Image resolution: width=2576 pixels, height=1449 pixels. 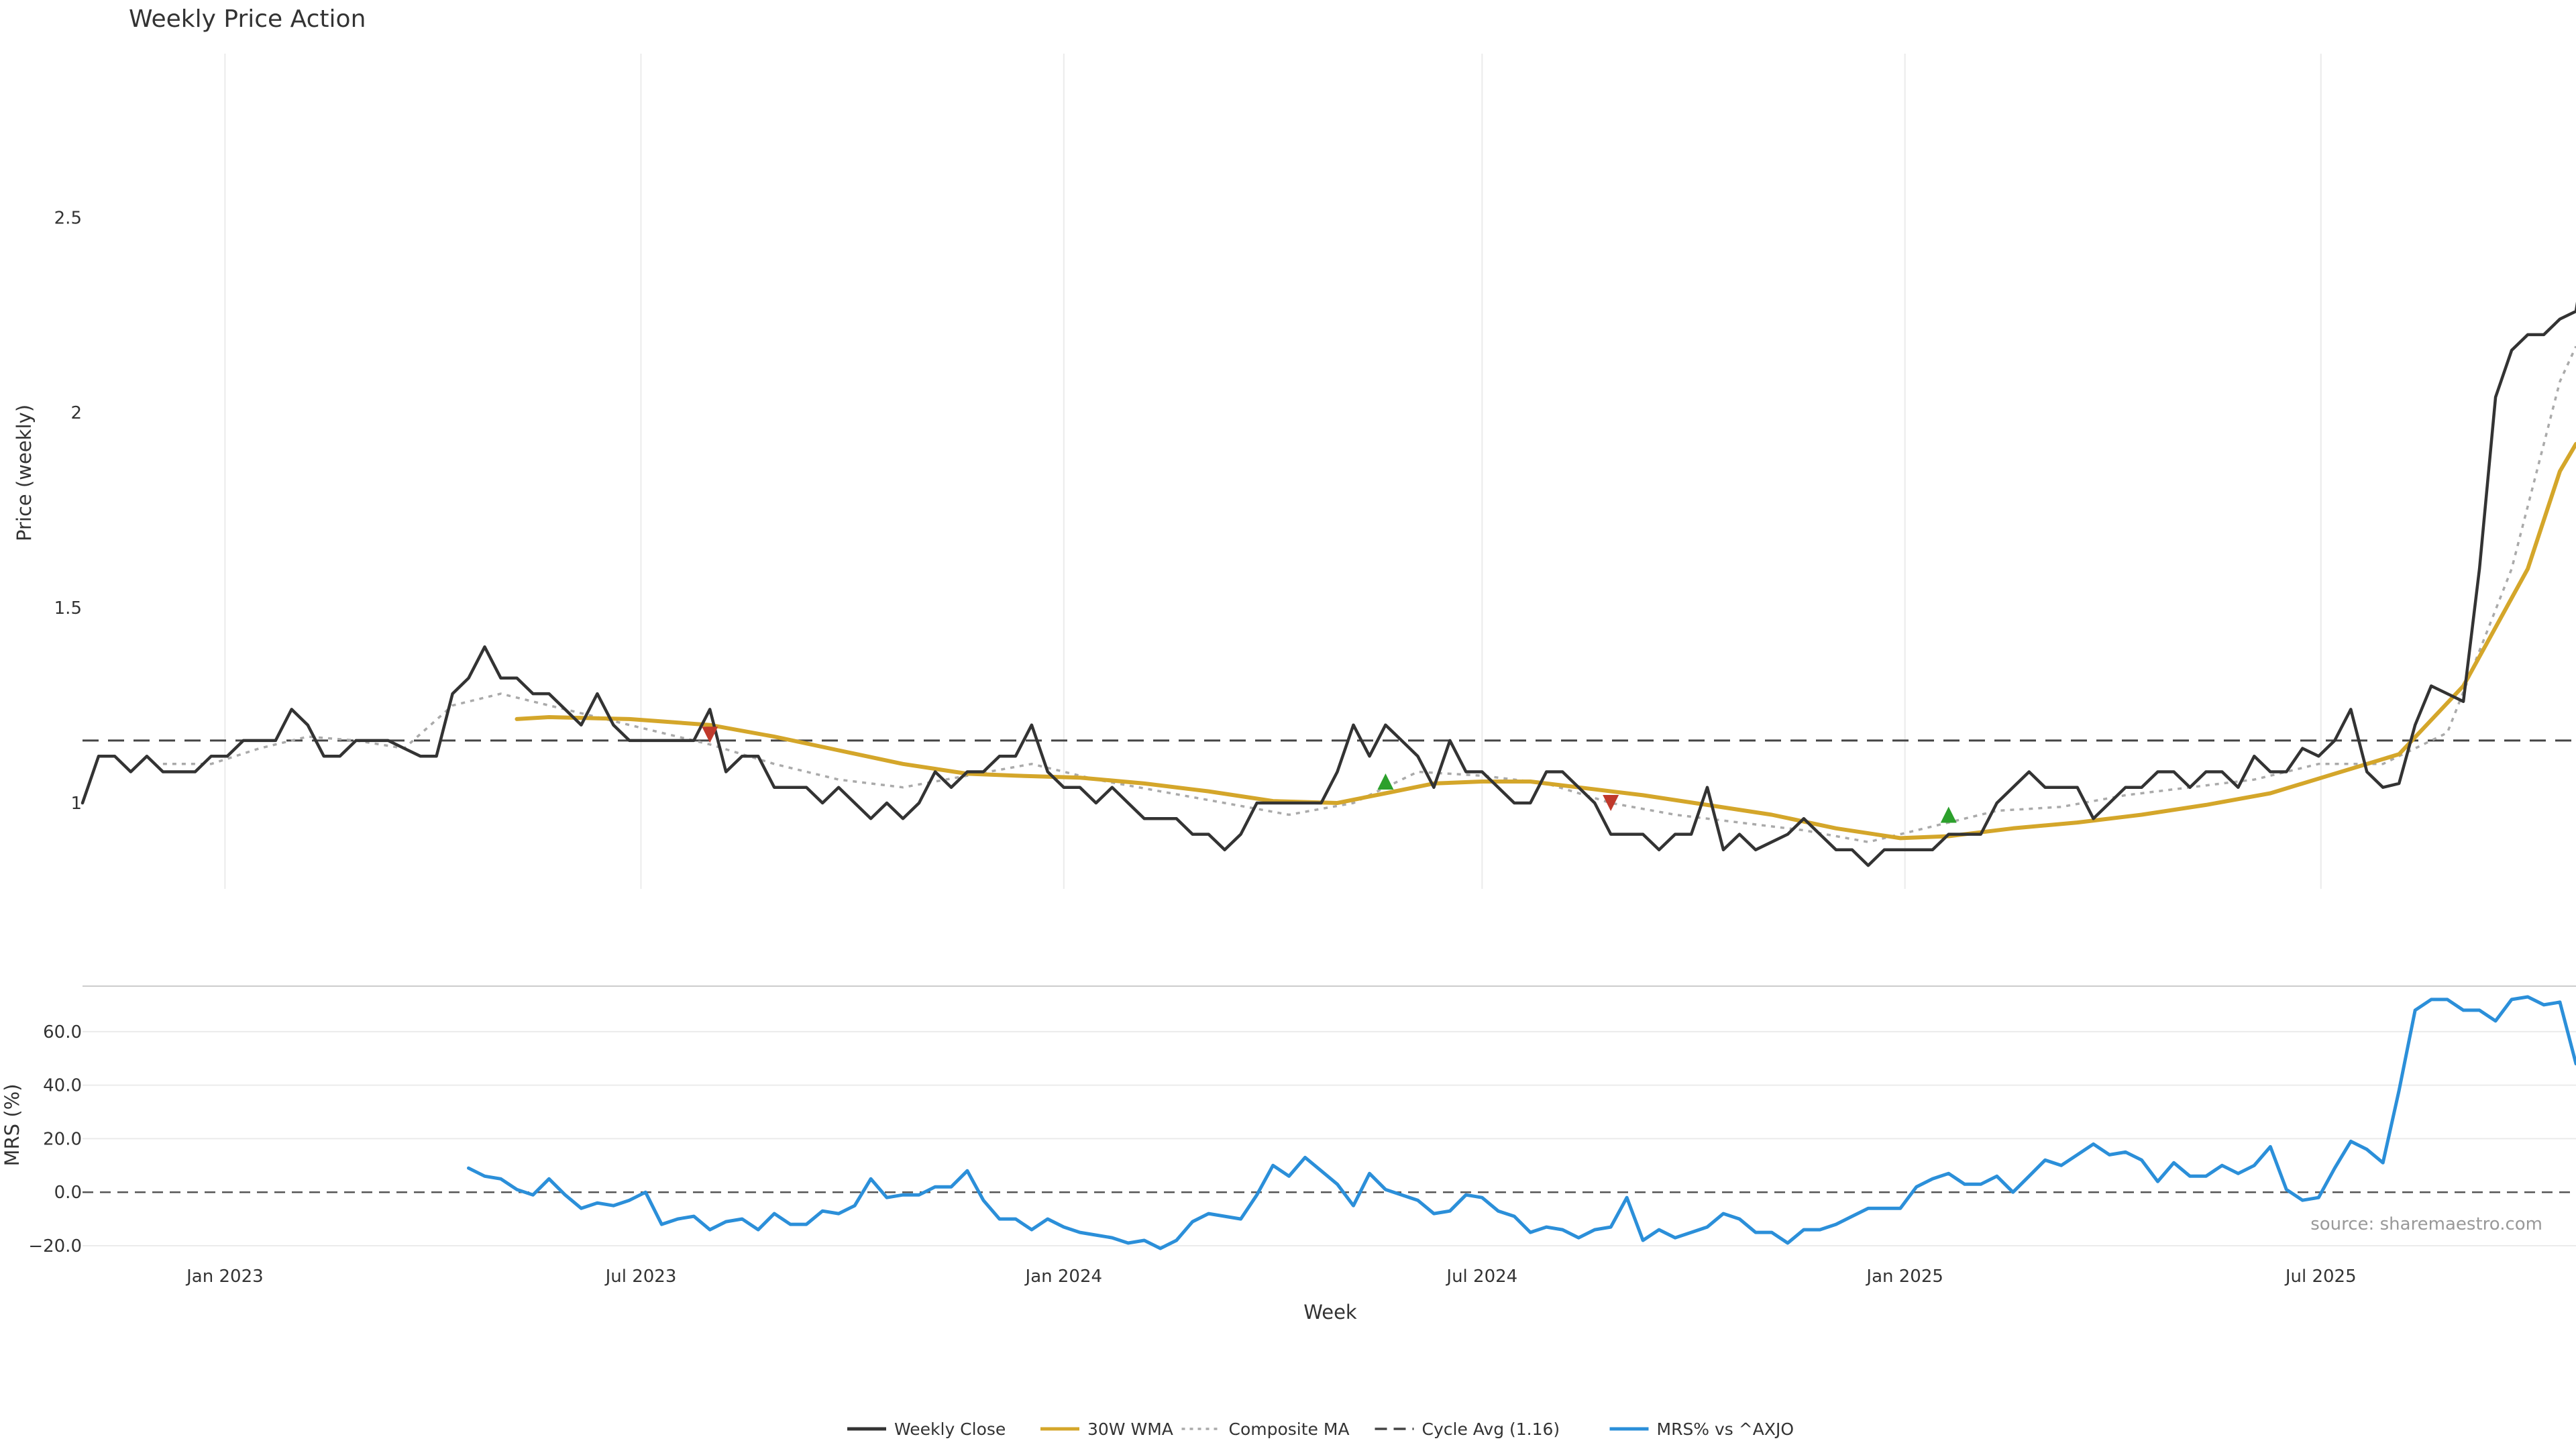 I want to click on x-tick-label: Jul 2024, so click(x=1481, y=1277).